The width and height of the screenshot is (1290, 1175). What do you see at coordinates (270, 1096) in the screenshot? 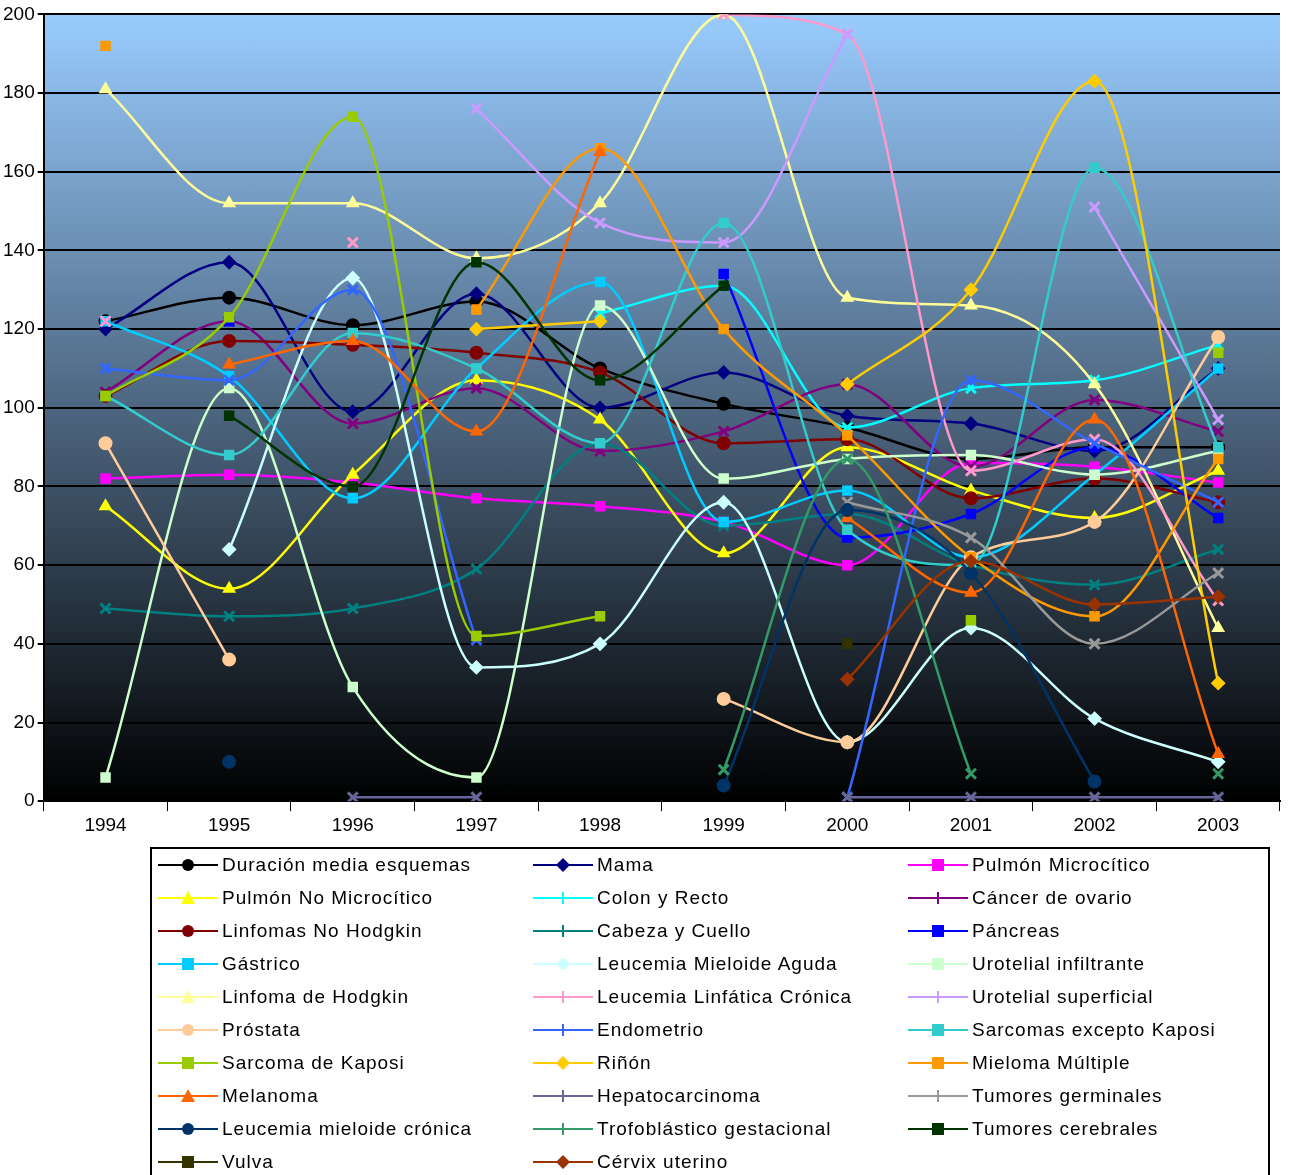
I see `legend-label: Melanoma` at bounding box center [270, 1096].